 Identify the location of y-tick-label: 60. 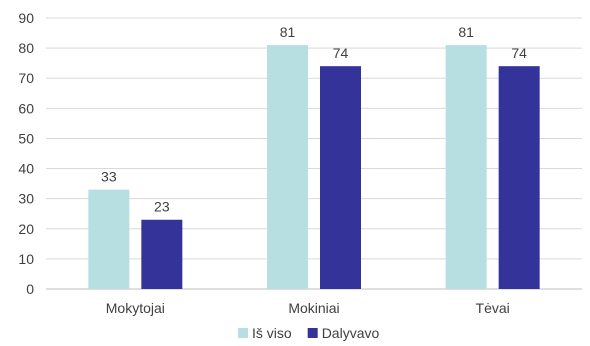
(26, 108).